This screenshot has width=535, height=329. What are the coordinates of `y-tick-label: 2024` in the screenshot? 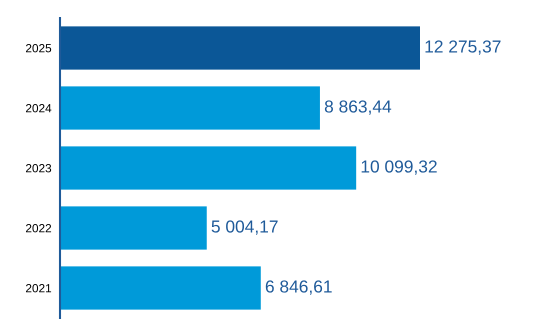 It's located at (39, 108).